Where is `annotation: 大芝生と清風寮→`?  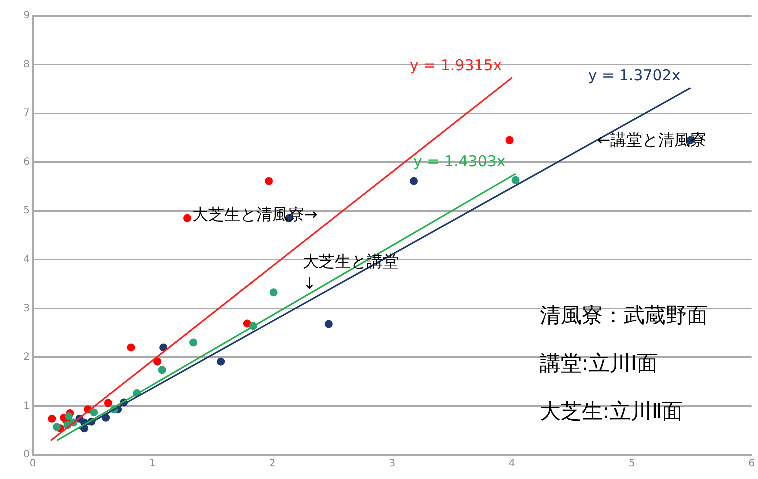 annotation: 大芝生と清風寮→ is located at coordinates (255, 214).